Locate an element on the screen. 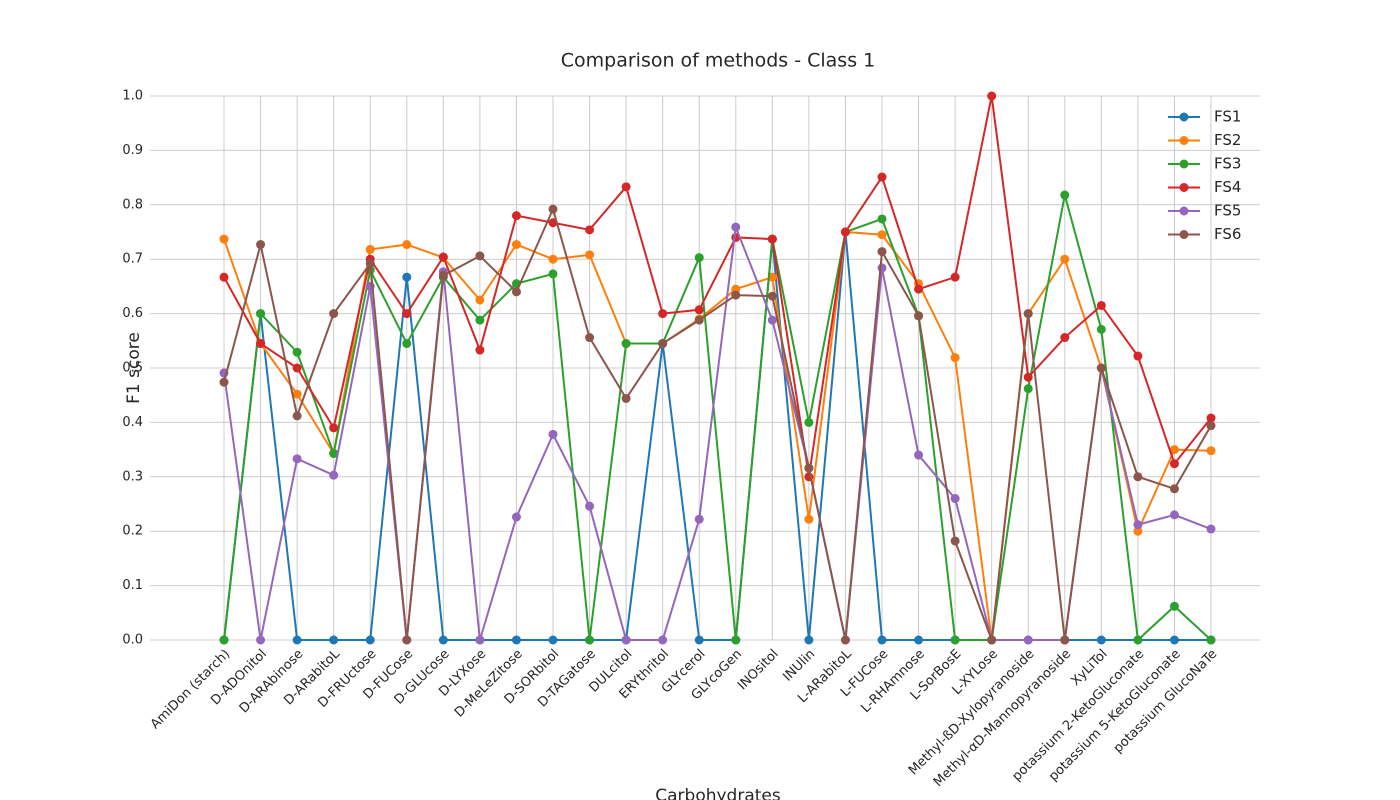  legend-label: FS5 is located at coordinates (1227, 211).